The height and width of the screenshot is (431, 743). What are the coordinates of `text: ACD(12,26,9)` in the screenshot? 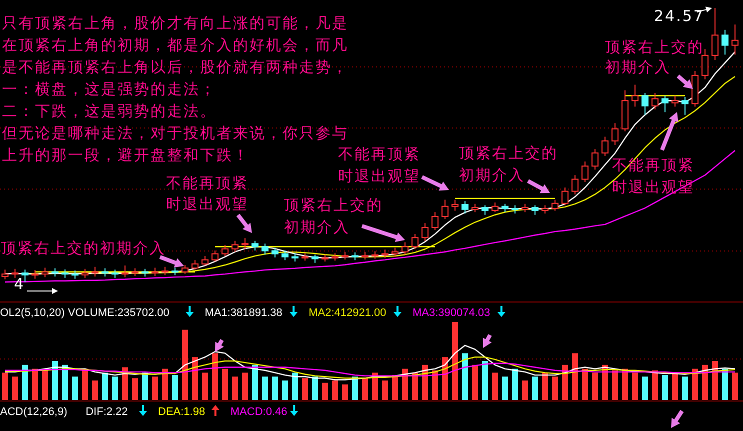 It's located at (34, 412).